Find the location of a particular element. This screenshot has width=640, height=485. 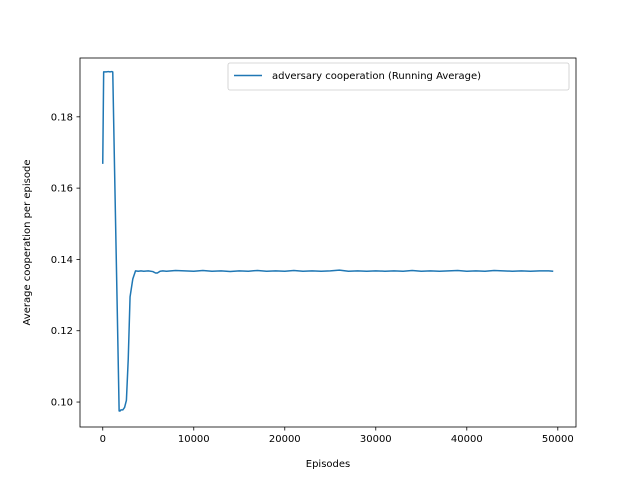

y-tick-label: 0.10 is located at coordinates (62, 403).